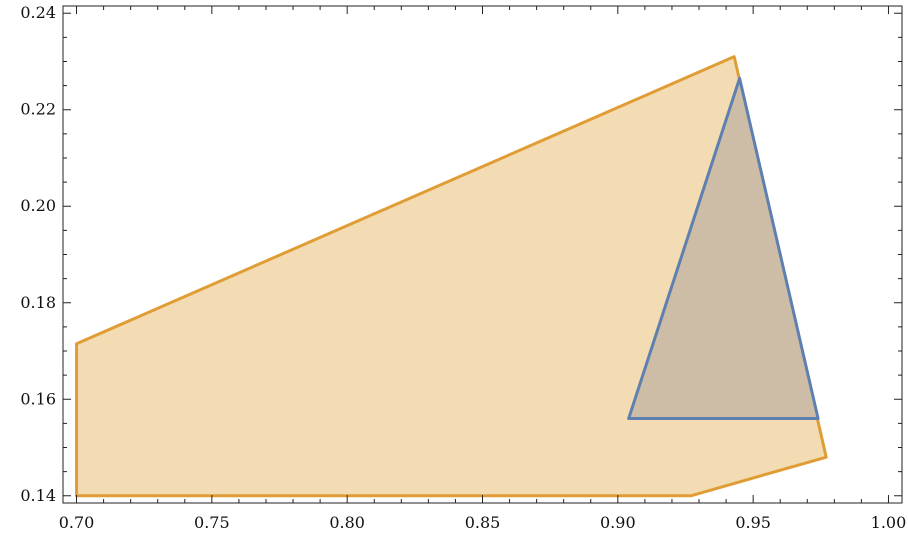 The height and width of the screenshot is (546, 908). I want to click on y-tick-label: 0.24, so click(38, 12).